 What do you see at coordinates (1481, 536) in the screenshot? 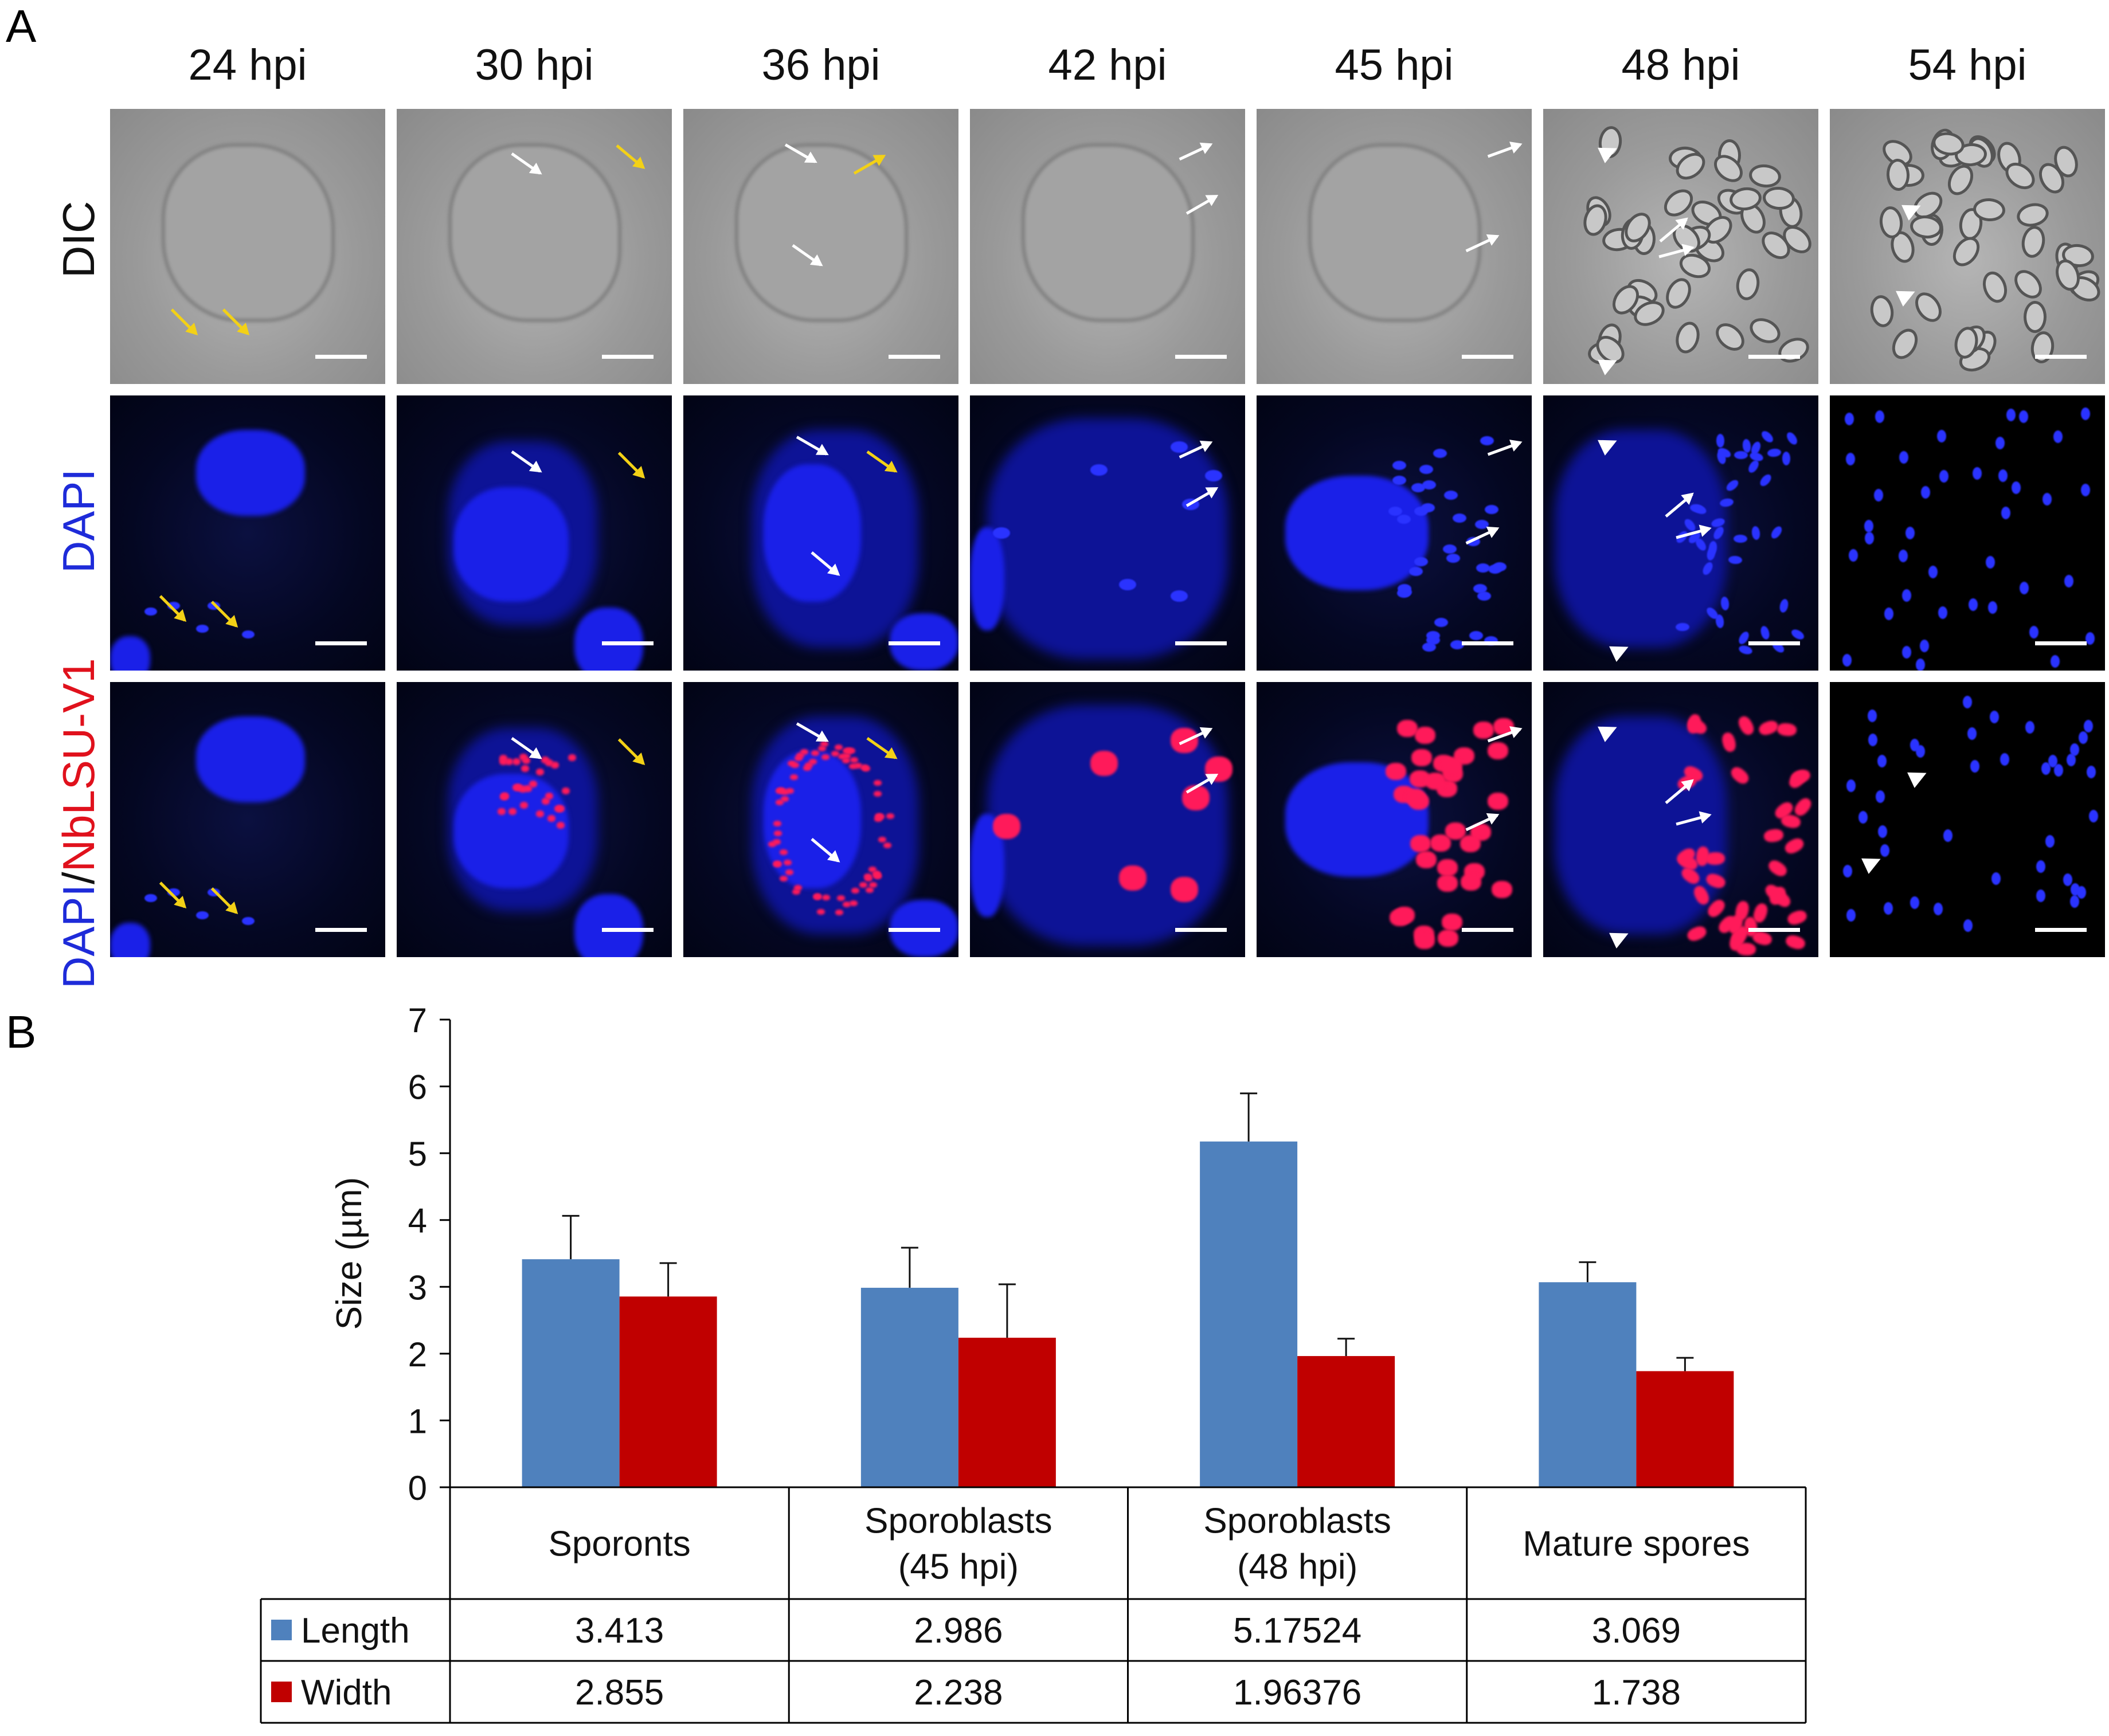
I see `white-arrow` at bounding box center [1481, 536].